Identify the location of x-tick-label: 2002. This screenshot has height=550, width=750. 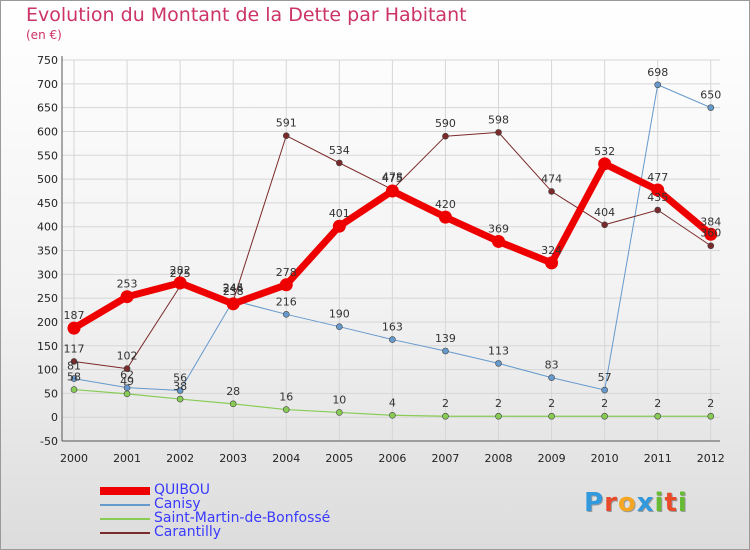
(180, 458).